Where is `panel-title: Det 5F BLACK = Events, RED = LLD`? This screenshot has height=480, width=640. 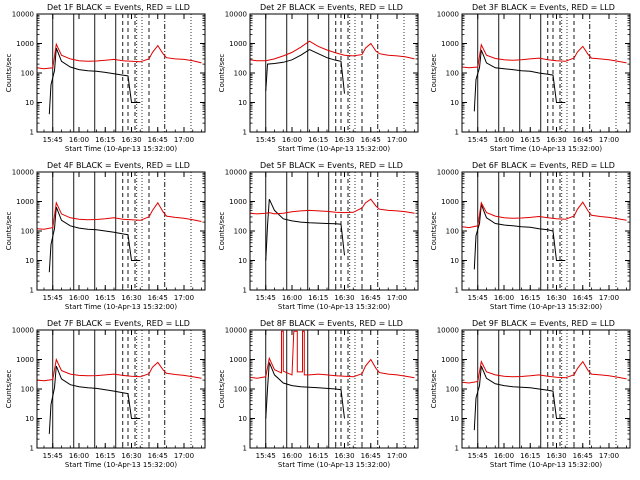
panel-title: Det 5F BLACK = Events, RED = LLD is located at coordinates (331, 165).